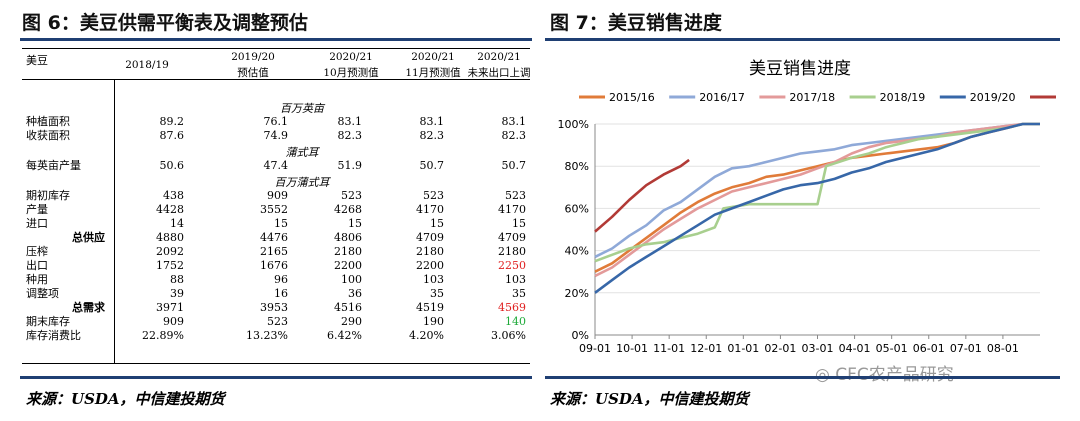  What do you see at coordinates (855, 348) in the screenshot?
I see `x-tick-label: 04-01` at bounding box center [855, 348].